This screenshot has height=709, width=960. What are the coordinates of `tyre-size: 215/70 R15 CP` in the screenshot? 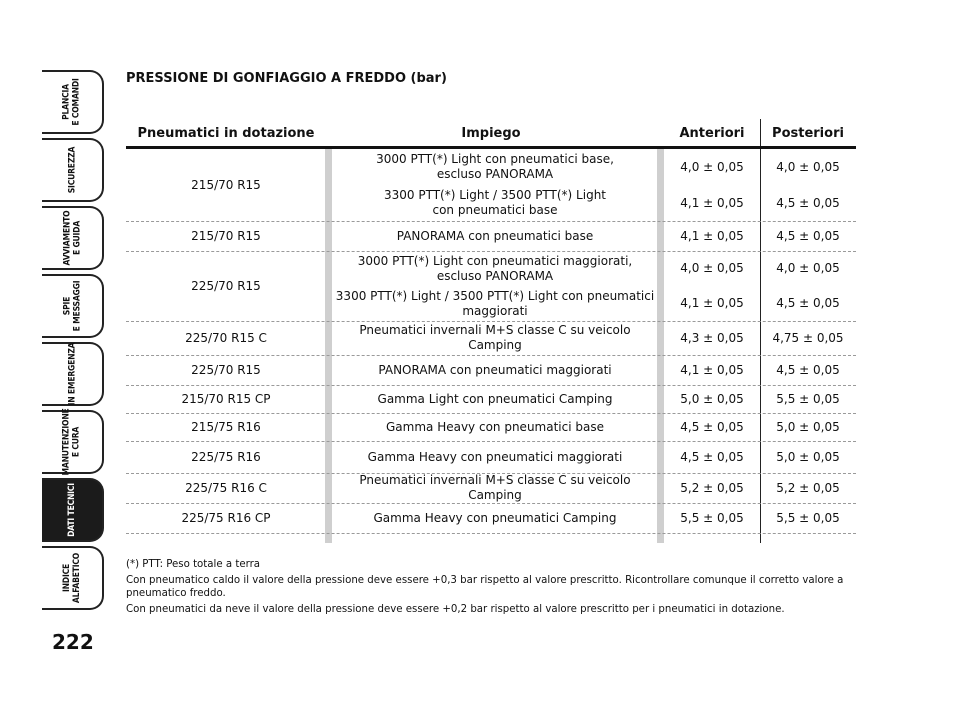 It's located at (226, 398).